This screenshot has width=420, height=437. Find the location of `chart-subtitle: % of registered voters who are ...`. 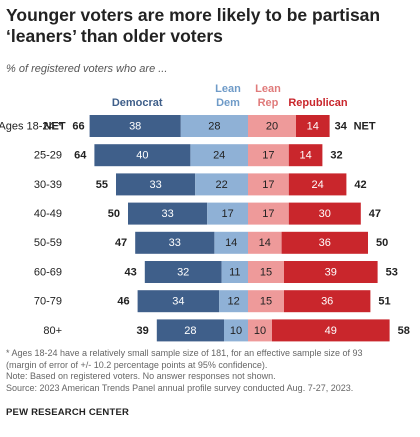

chart-subtitle: % of registered voters who are ... is located at coordinates (87, 69).